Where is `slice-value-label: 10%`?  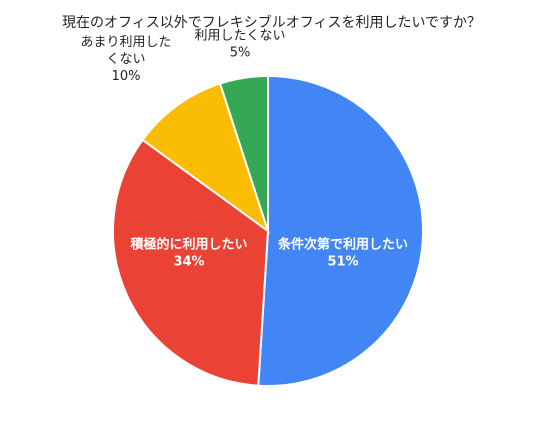
slice-value-label: 10% is located at coordinates (126, 76).